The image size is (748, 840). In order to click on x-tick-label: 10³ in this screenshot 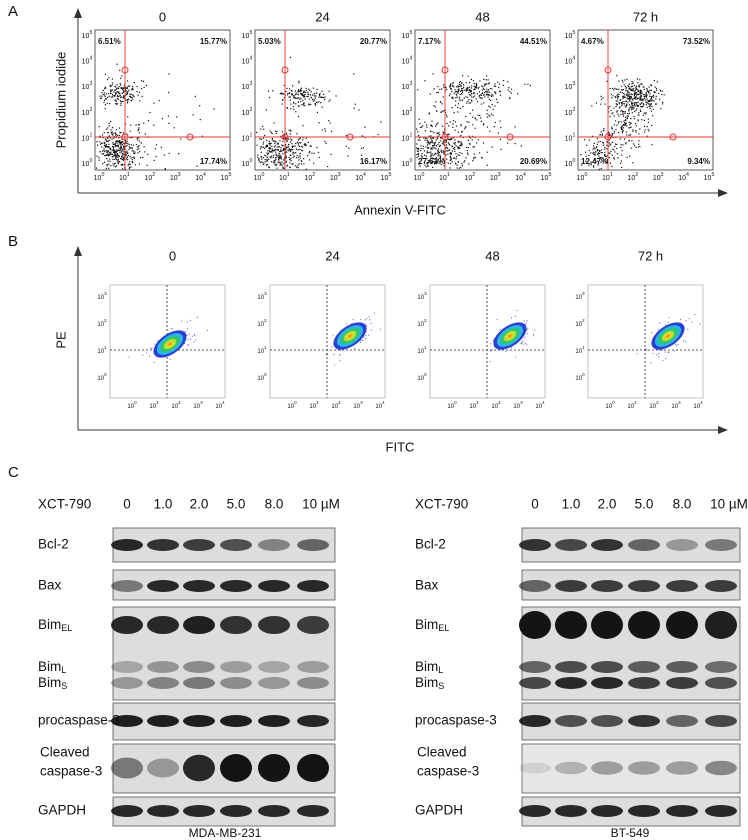, I will do `click(518, 404)`.